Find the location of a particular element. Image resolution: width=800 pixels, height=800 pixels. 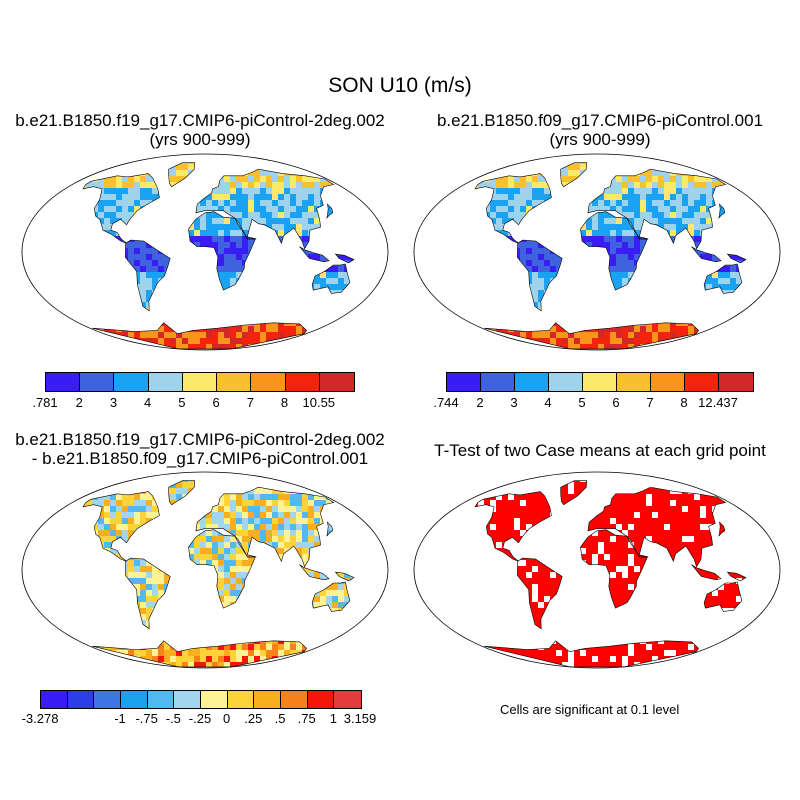

significance-note: Cells are significant at 0.1 level is located at coordinates (590, 709).